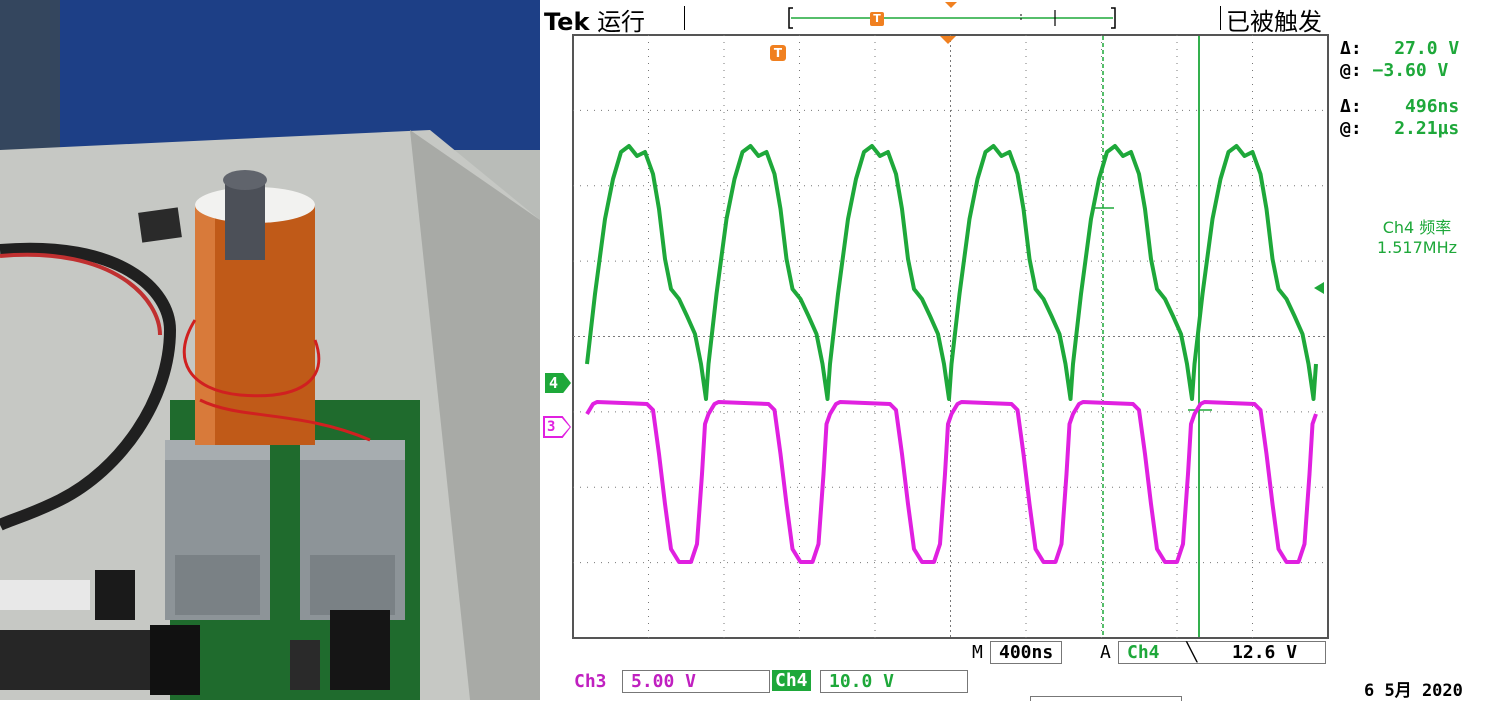 The height and width of the screenshot is (704, 1493). Describe the element at coordinates (558, 383) in the screenshot. I see `ch4-marker: 4` at that location.